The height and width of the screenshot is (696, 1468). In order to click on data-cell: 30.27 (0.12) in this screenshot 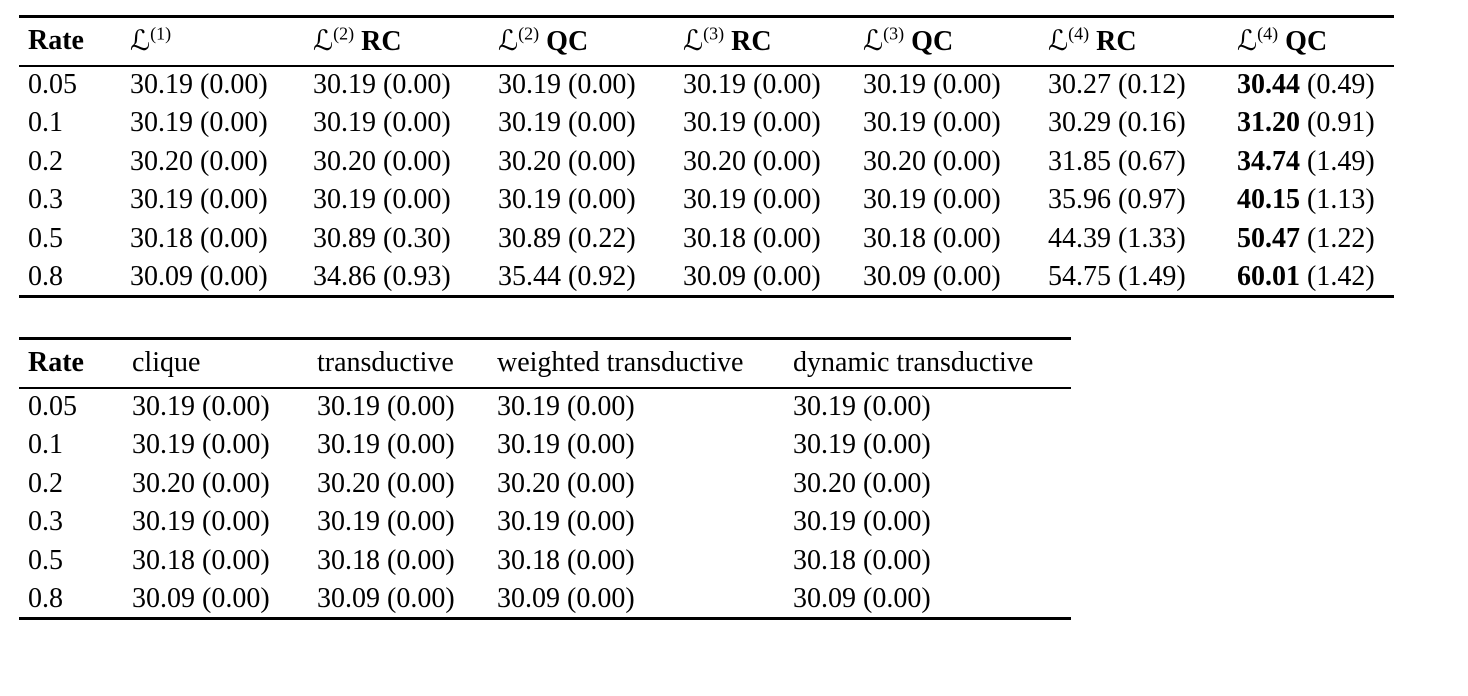, I will do `click(1142, 85)`.